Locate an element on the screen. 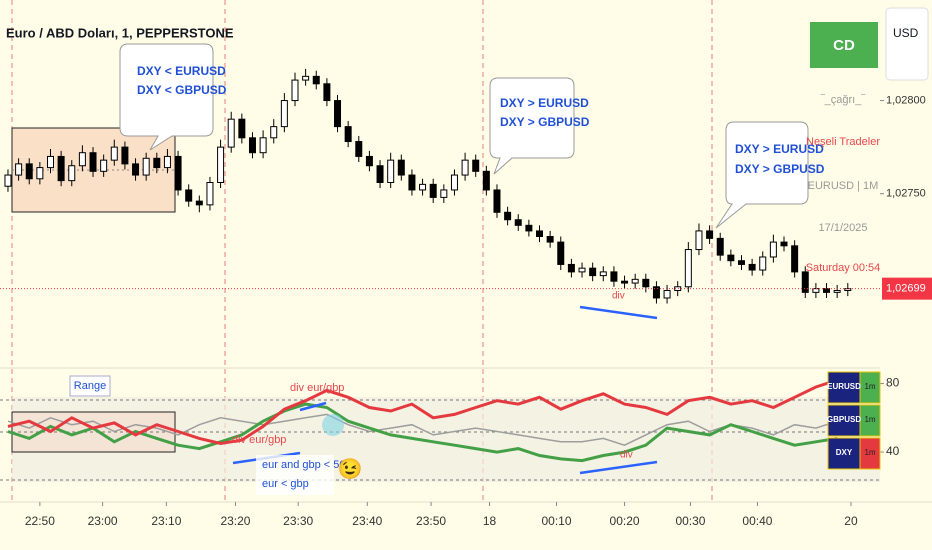 The height and width of the screenshot is (550, 932). emoji: 😉 is located at coordinates (350, 468).